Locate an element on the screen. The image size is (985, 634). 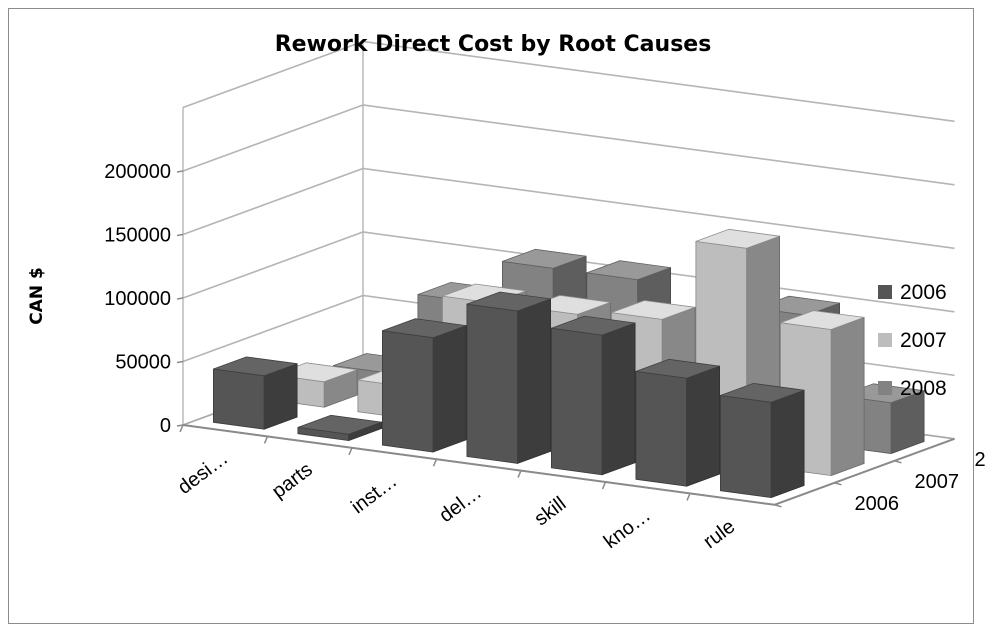
y-tick-label: 50000 is located at coordinates (143, 363).